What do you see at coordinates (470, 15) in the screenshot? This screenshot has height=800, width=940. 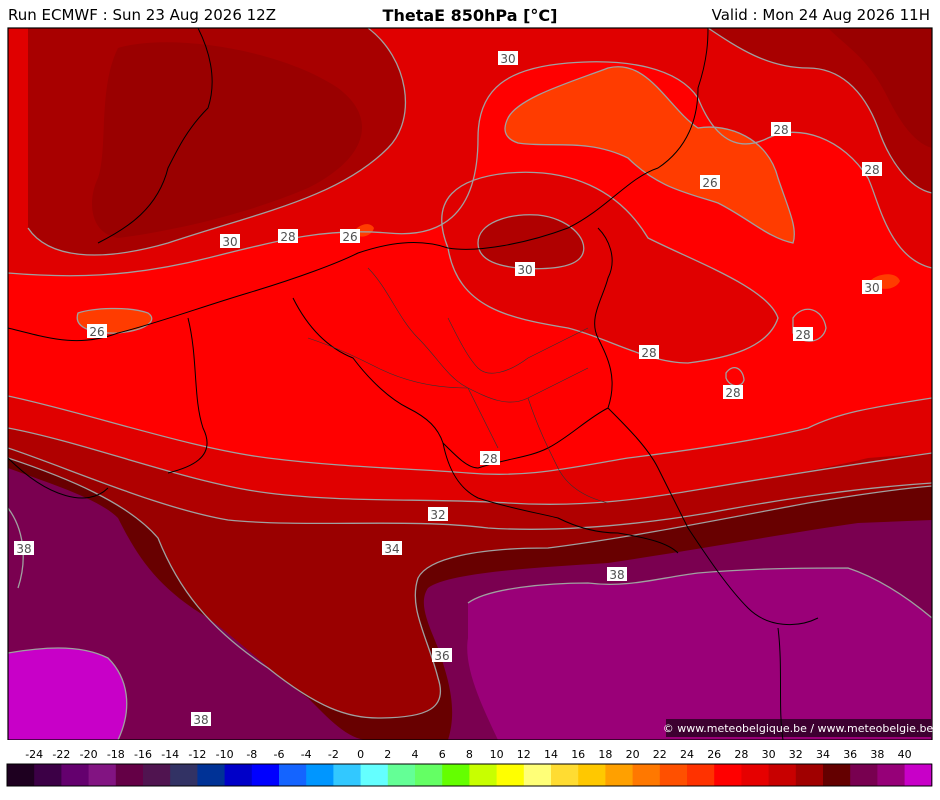 I see `map-title: ThetaE 850hPa [°C]` at bounding box center [470, 15].